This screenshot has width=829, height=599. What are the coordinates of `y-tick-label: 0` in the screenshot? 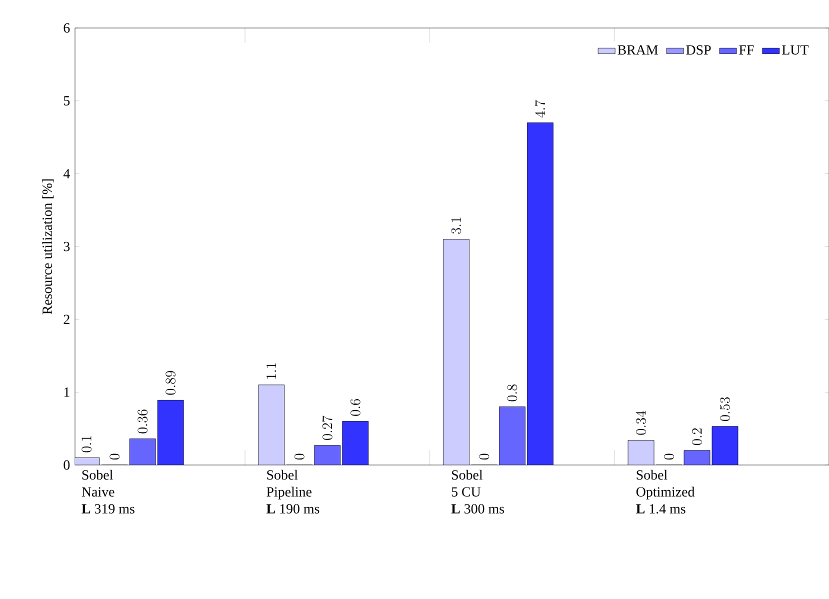 It's located at (67, 465).